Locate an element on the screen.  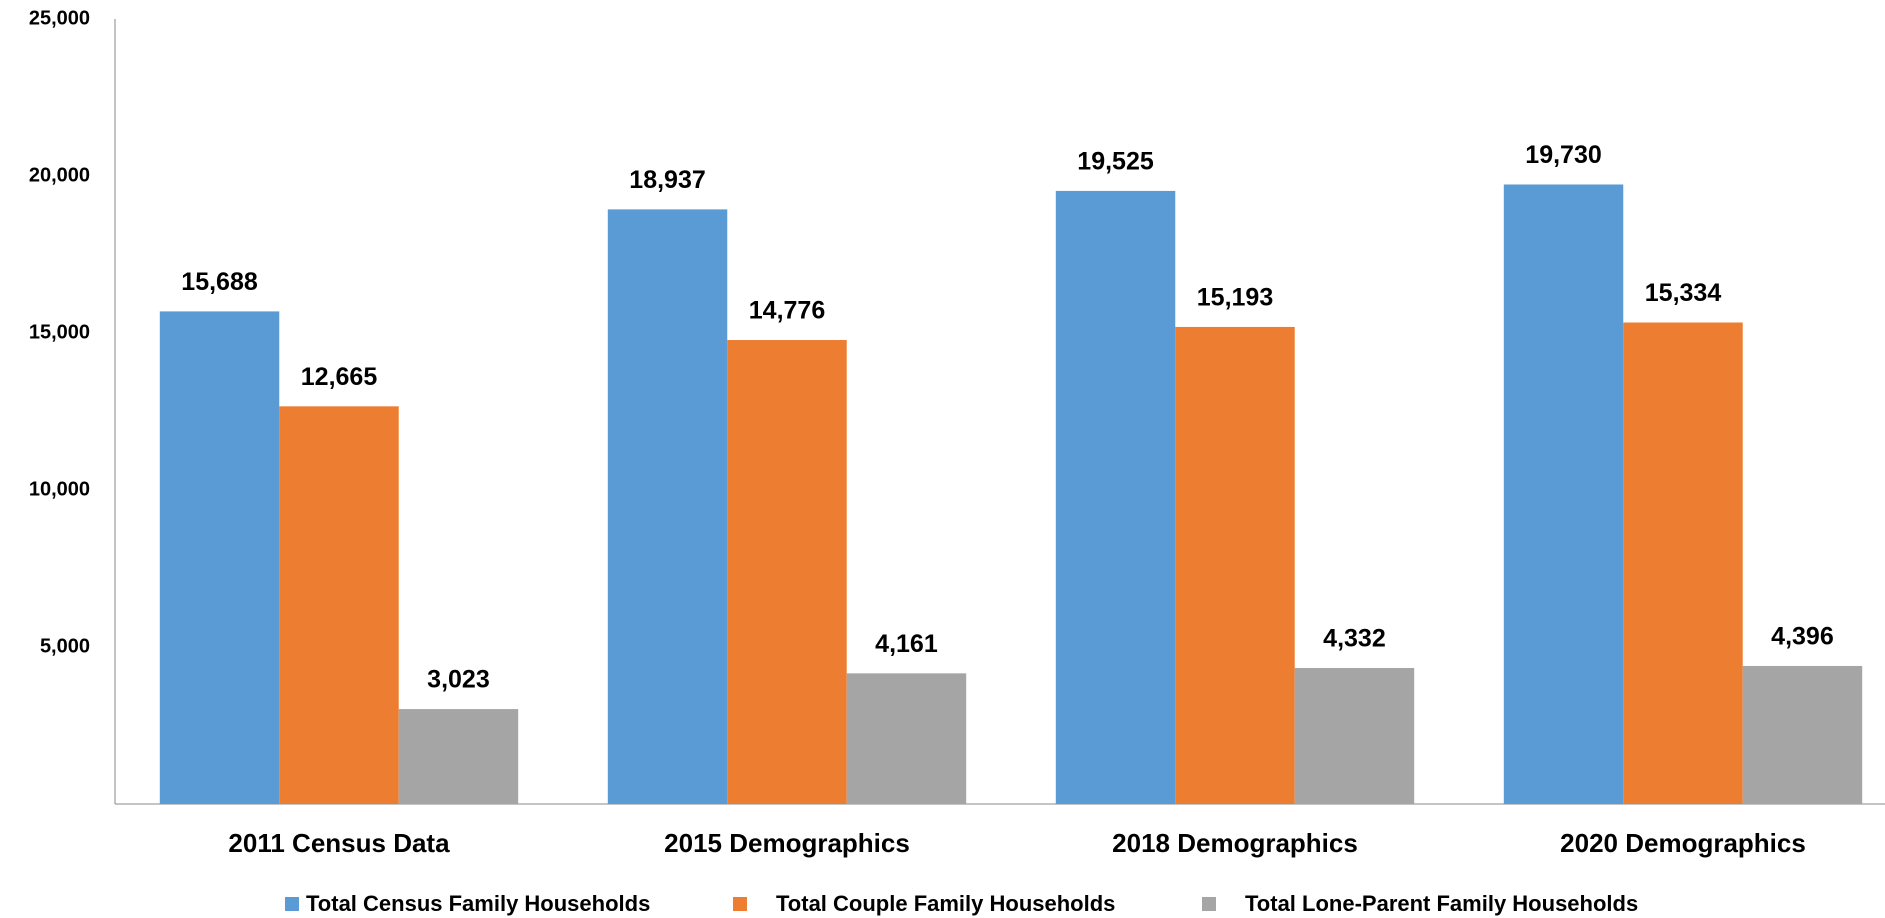
y-tick-label: 20,000 is located at coordinates (59, 175).